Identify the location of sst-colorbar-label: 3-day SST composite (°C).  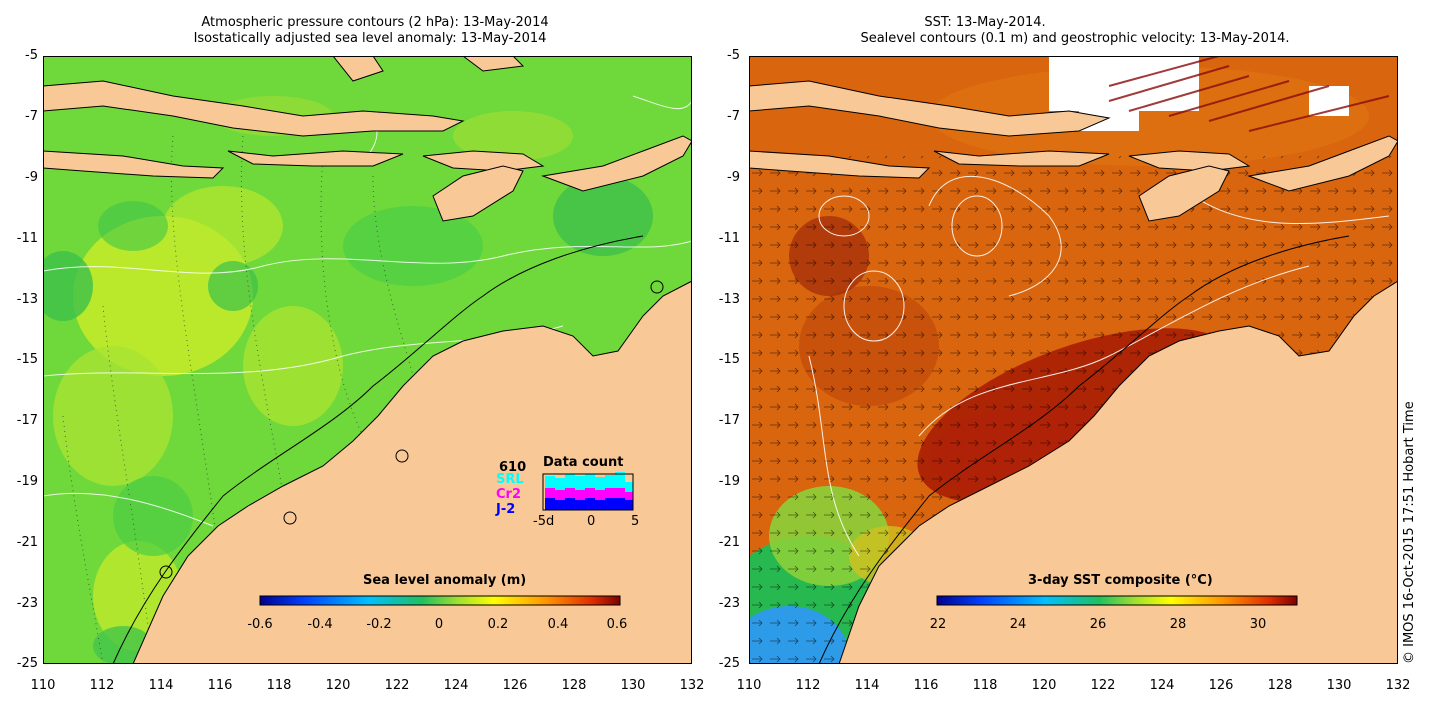
(1120, 580).